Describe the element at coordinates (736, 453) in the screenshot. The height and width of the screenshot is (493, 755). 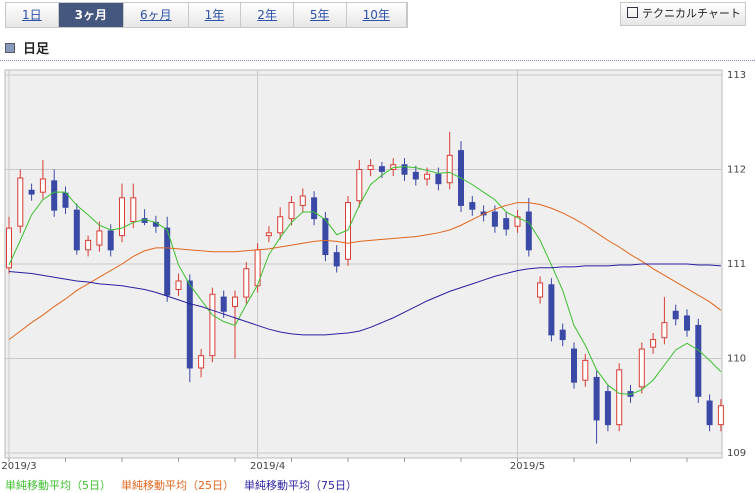
I see `y-tick-label: 109` at that location.